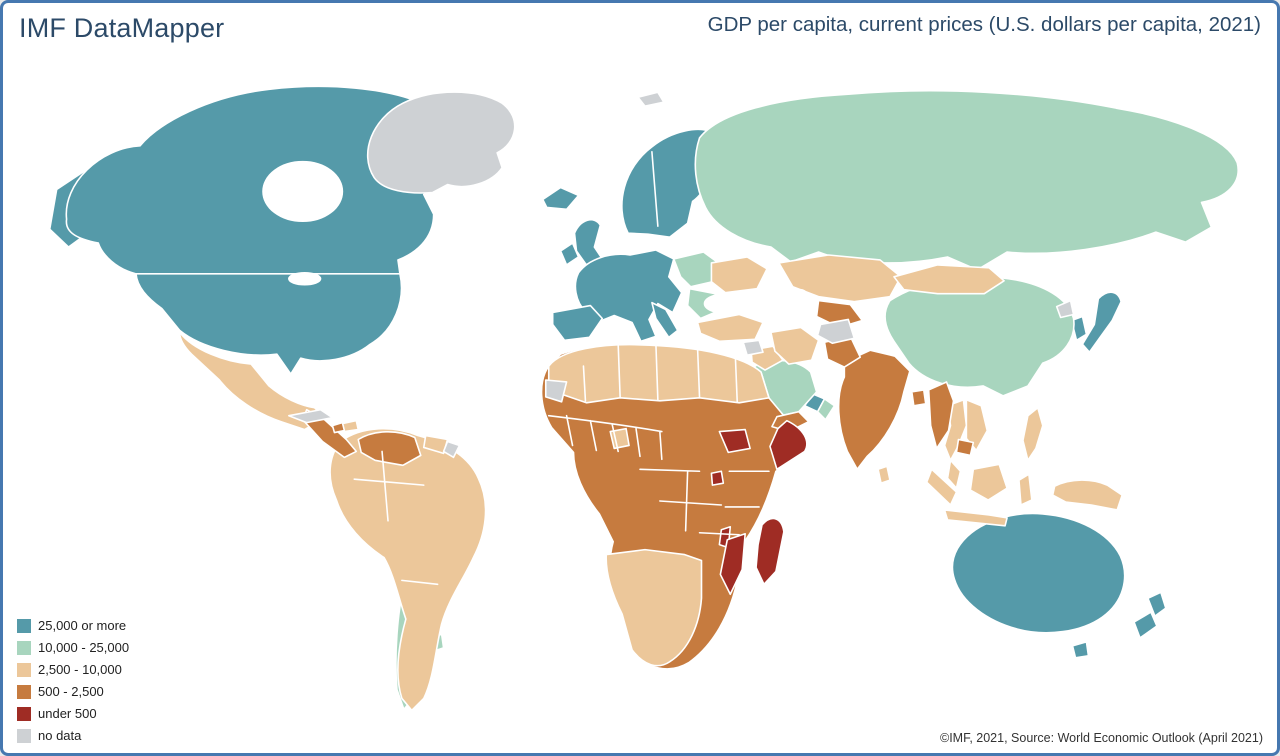 The height and width of the screenshot is (756, 1280). I want to click on legend-item: under 500, so click(73, 713).